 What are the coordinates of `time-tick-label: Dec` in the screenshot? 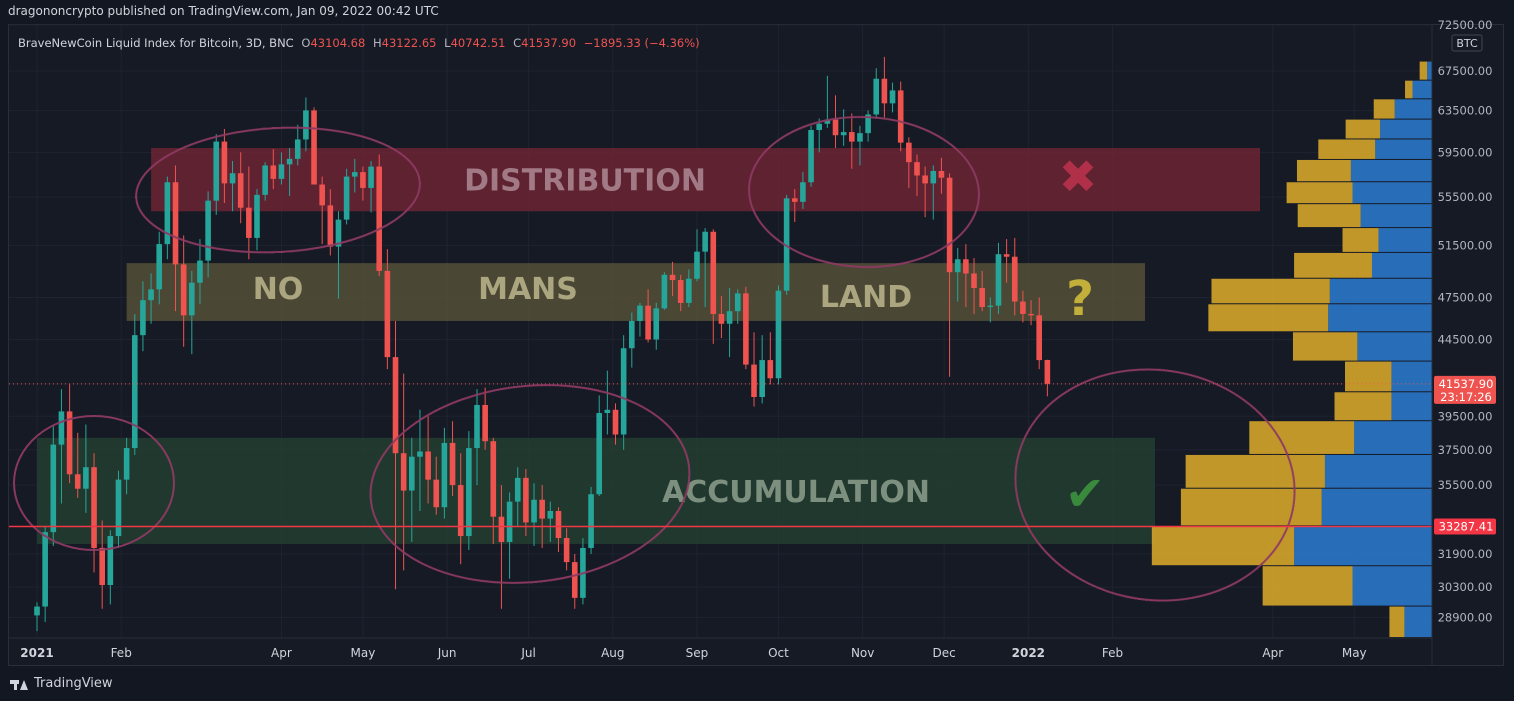 It's located at (944, 653).